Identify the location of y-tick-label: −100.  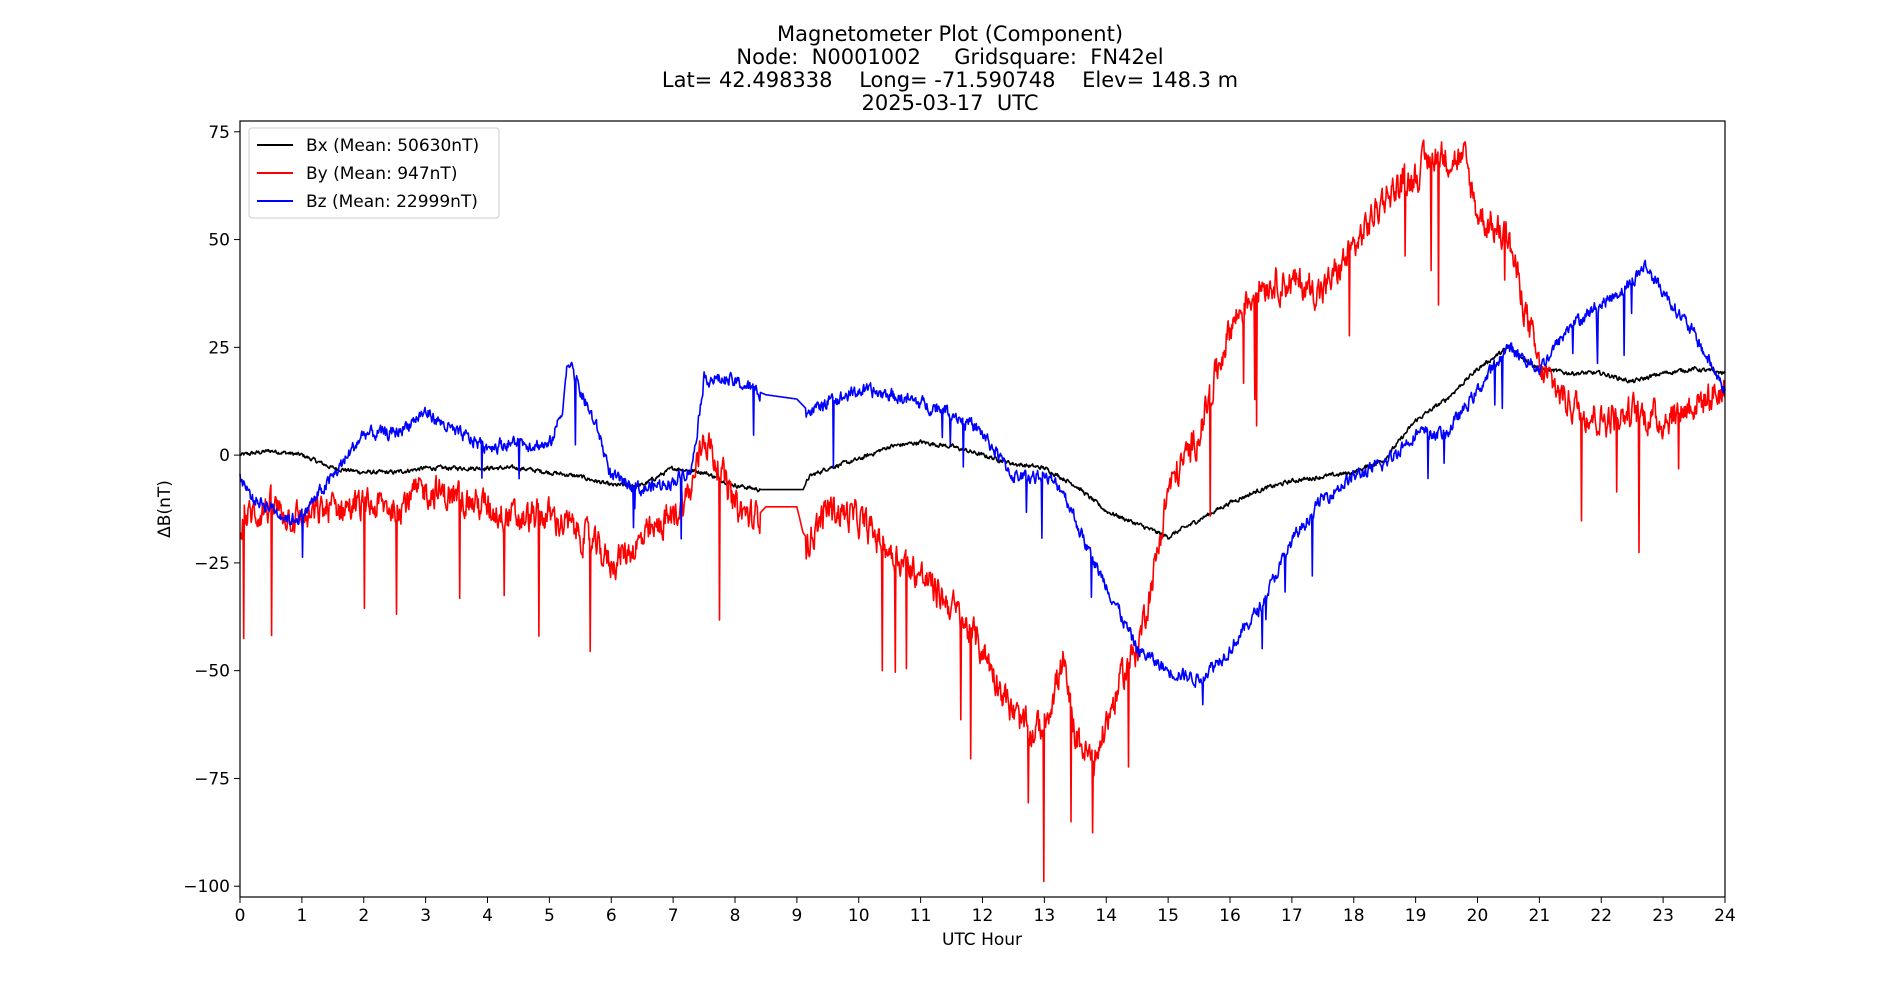
(206, 887).